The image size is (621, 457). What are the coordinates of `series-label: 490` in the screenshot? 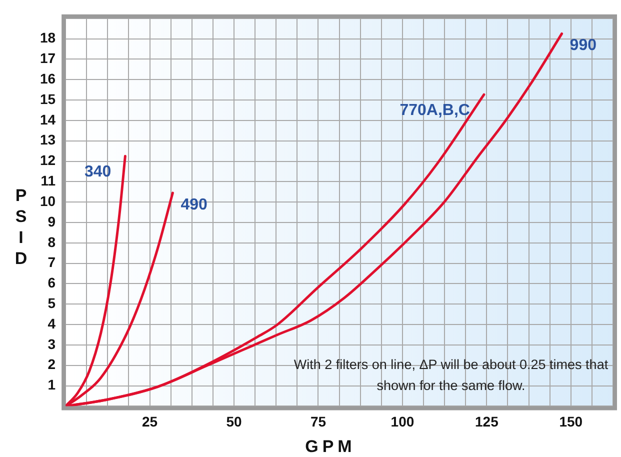 It's located at (194, 205).